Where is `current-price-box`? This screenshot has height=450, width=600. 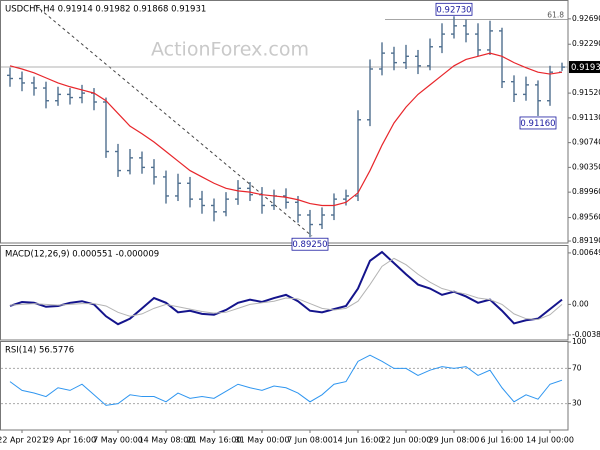 current-price-box is located at coordinates (584, 67).